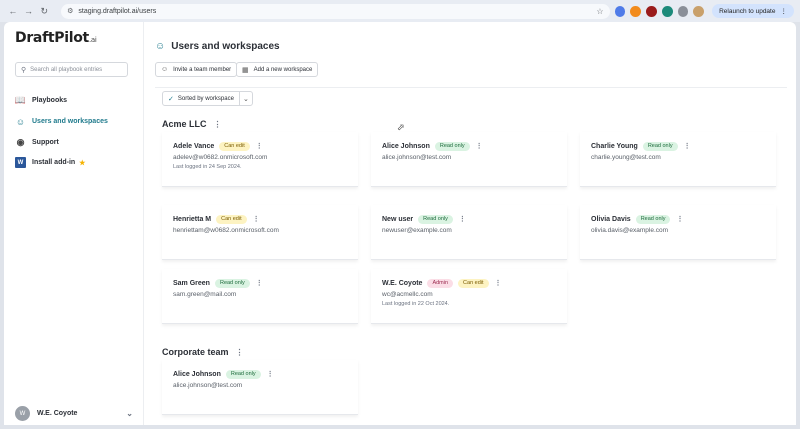 The image size is (800, 429). I want to click on workspace-name: Corporate team, so click(195, 352).